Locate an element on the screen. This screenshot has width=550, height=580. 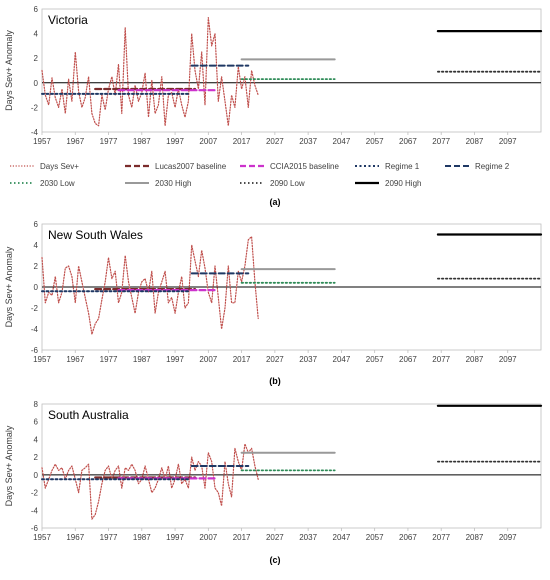
legend-label: Lucas2007 baseline is located at coordinates (191, 166).